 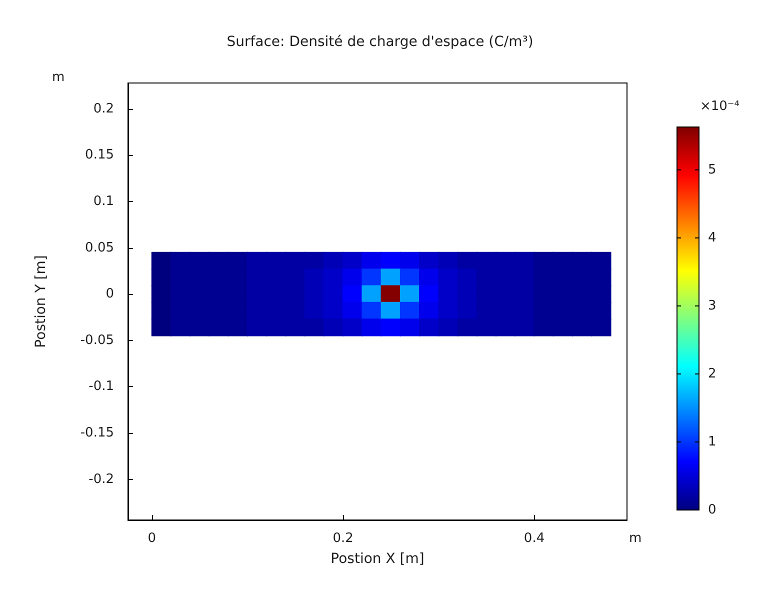 I want to click on color-bar-label: 3, so click(x=712, y=306).